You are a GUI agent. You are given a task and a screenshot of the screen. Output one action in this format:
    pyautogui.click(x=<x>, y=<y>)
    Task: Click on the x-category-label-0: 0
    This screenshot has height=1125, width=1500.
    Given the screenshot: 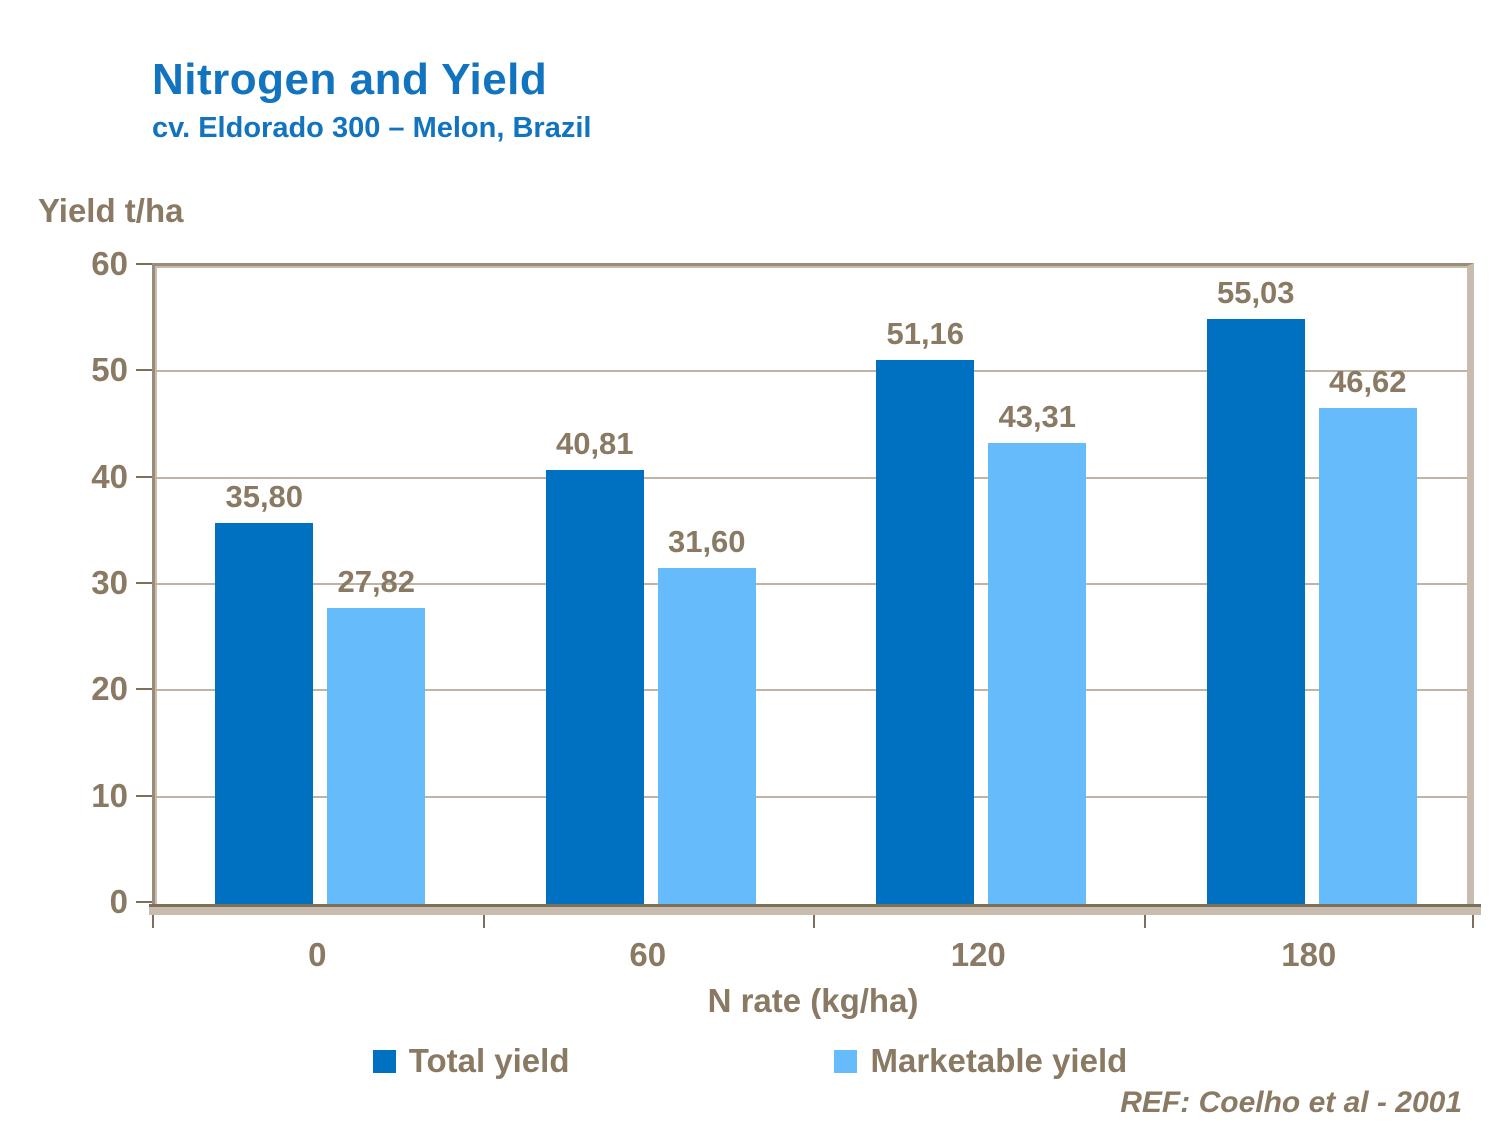 What is the action you would take?
    pyautogui.click(x=317, y=954)
    